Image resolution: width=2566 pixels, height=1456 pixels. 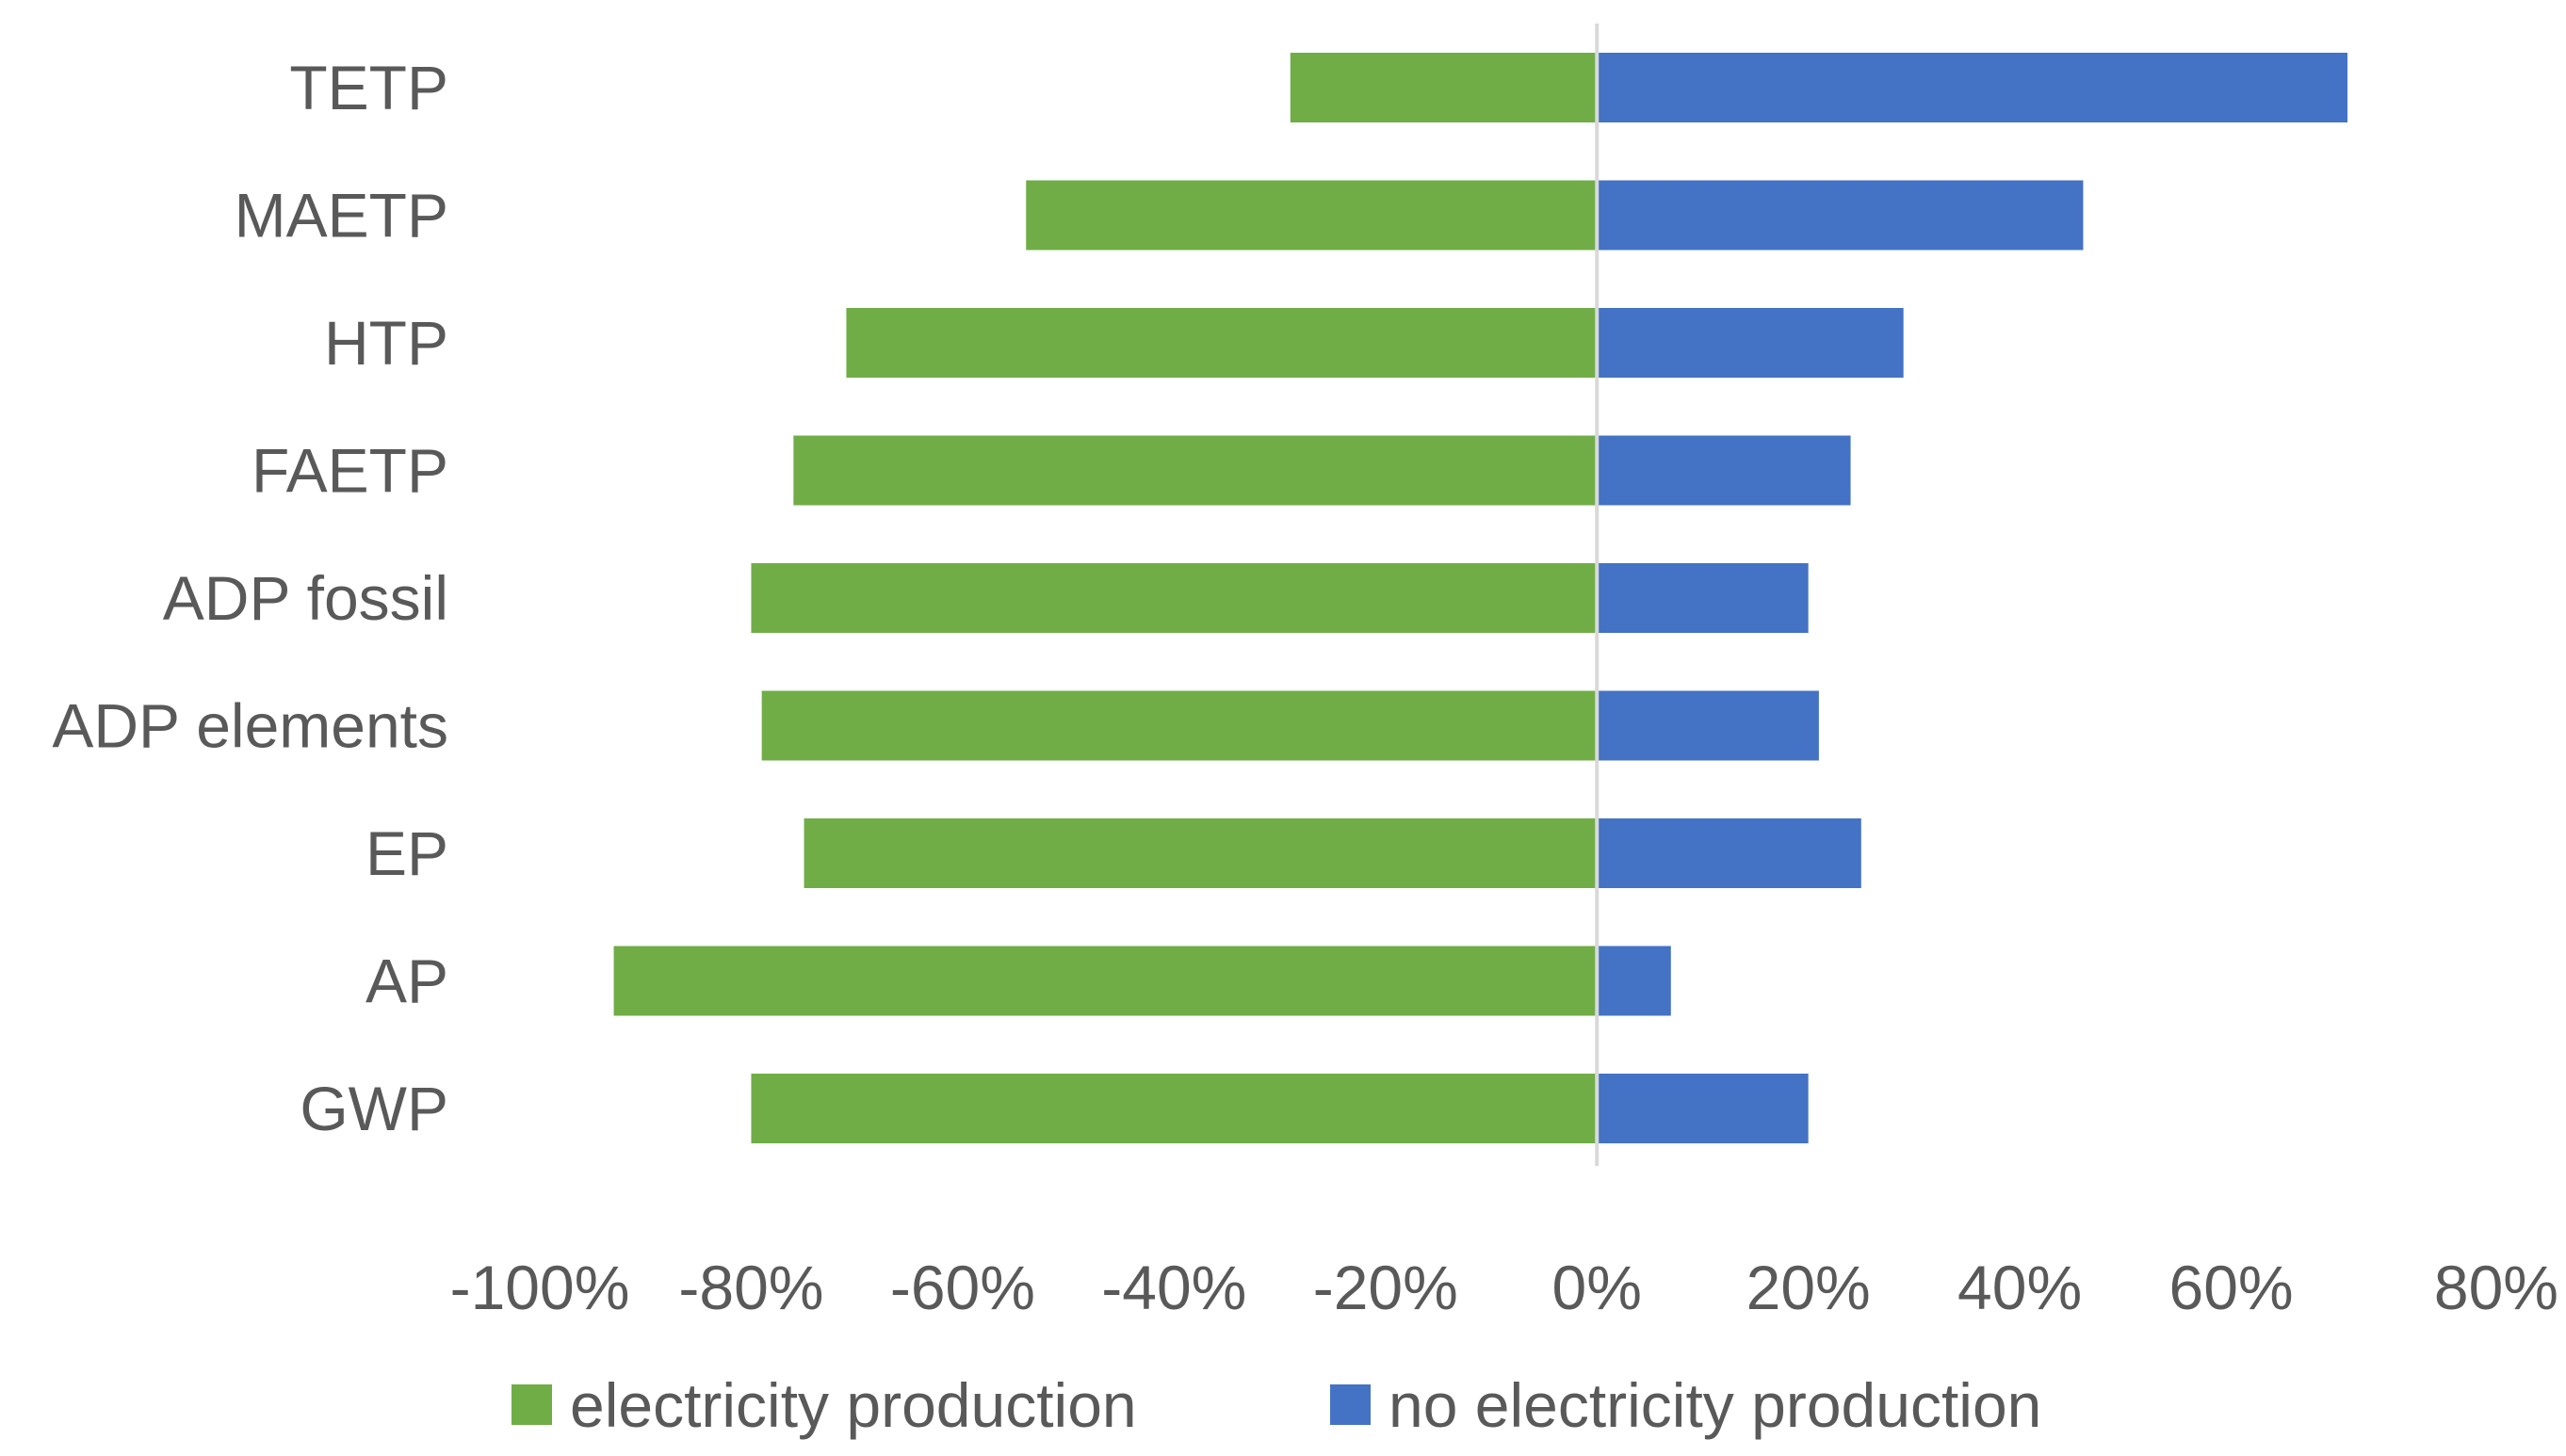 I want to click on bar-no-electricity-production-adp-fossil, so click(x=1703, y=598).